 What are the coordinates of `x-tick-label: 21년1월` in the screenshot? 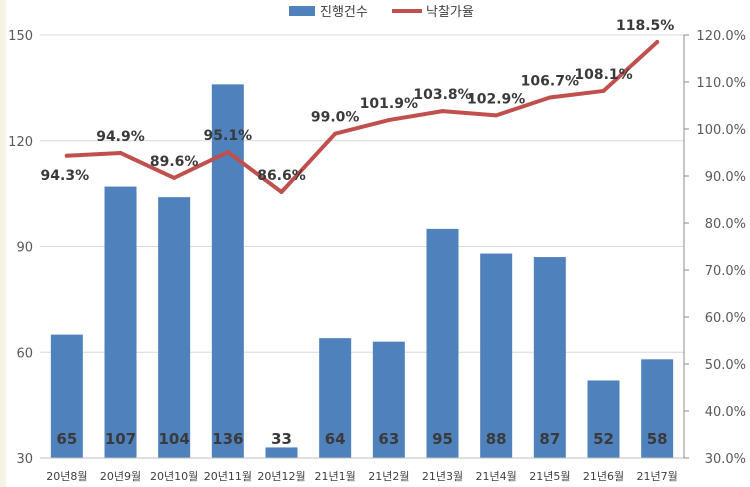 It's located at (335, 476).